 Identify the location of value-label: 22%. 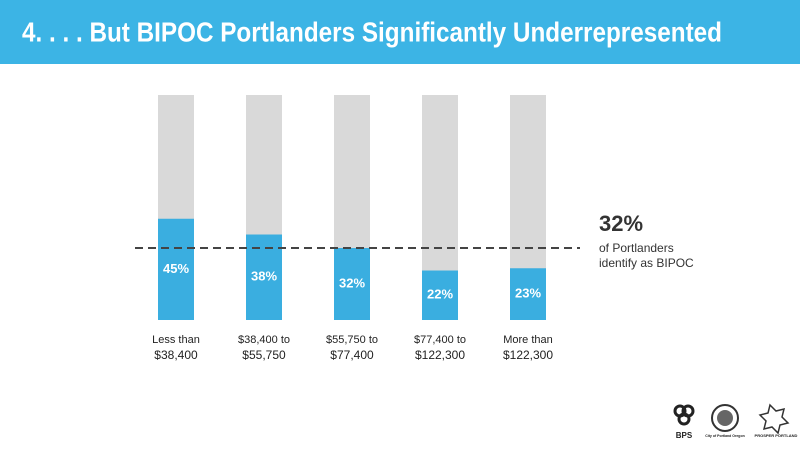
(440, 294).